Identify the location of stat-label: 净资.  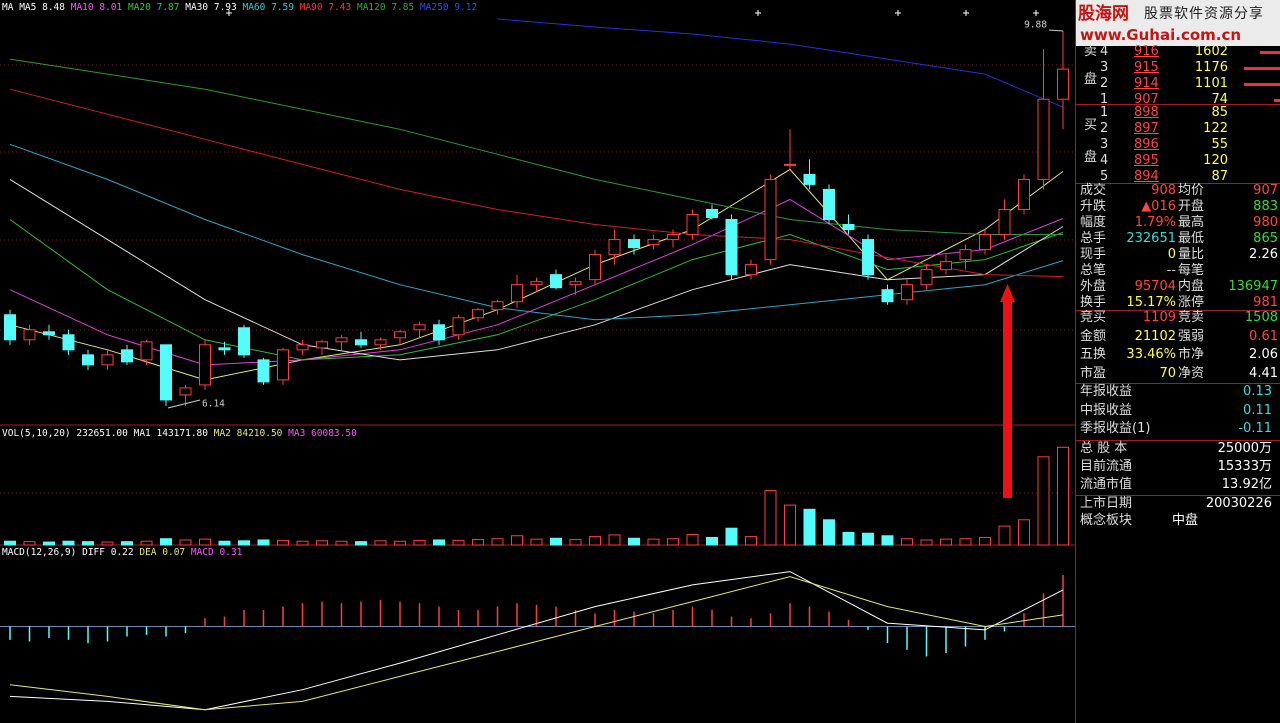
(1191, 373).